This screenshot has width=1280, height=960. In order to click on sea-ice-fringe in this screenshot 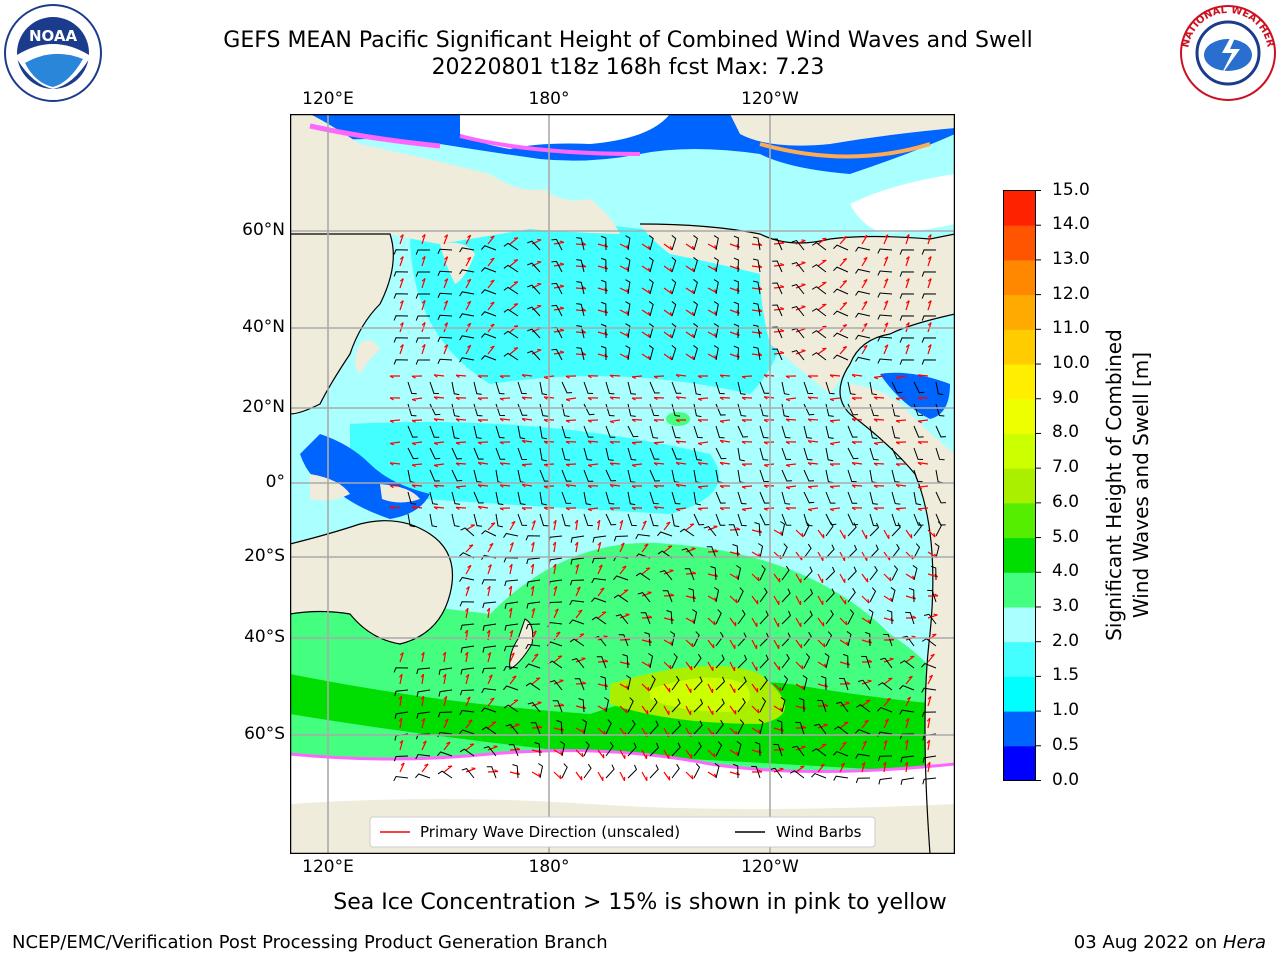, I will do `click(550, 145)`.